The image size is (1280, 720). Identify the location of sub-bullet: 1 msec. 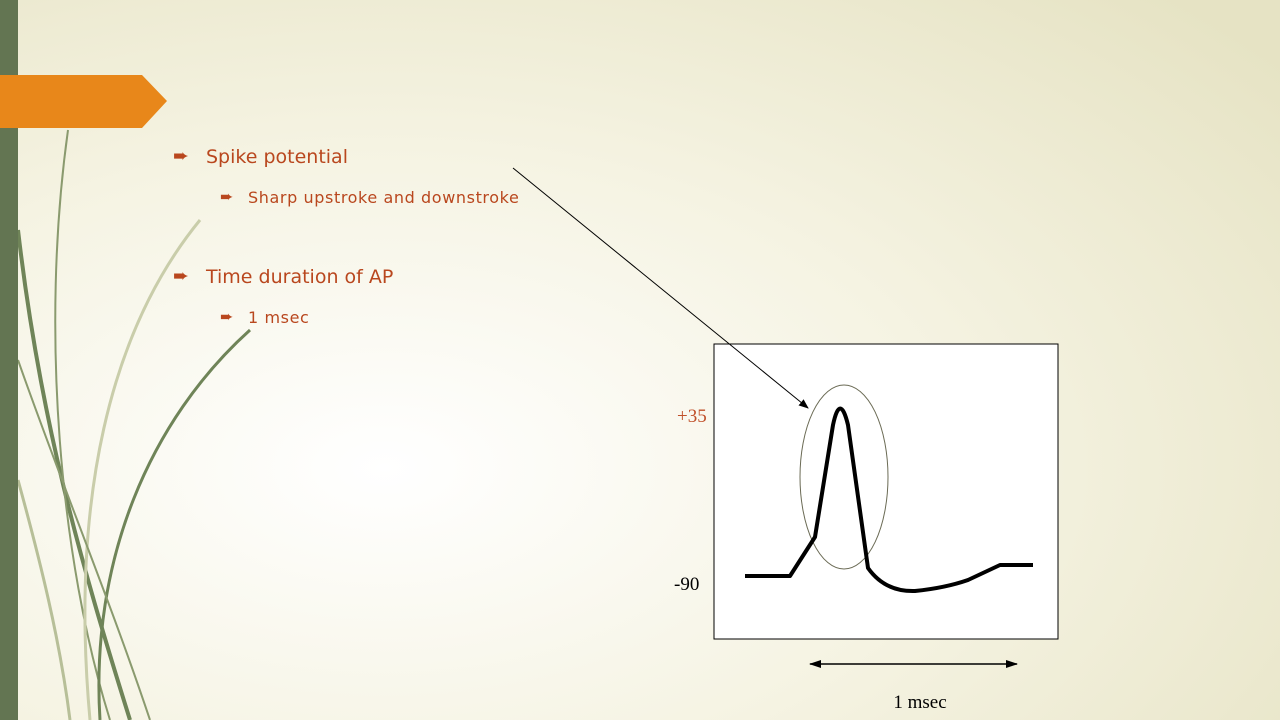
(278, 317).